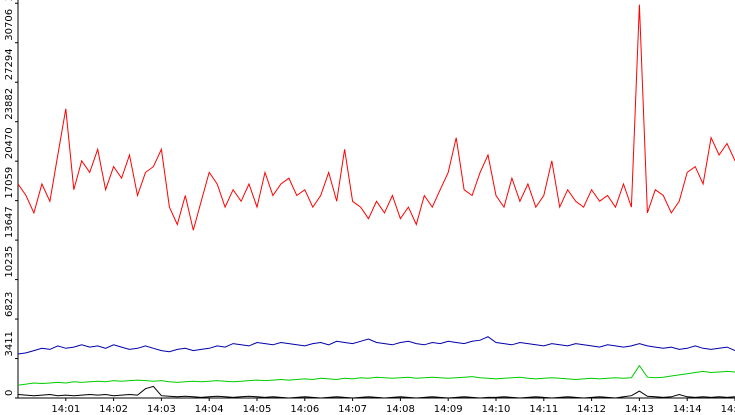 This screenshot has width=735, height=415. I want to click on x-tick-label: 14:10, so click(496, 409).